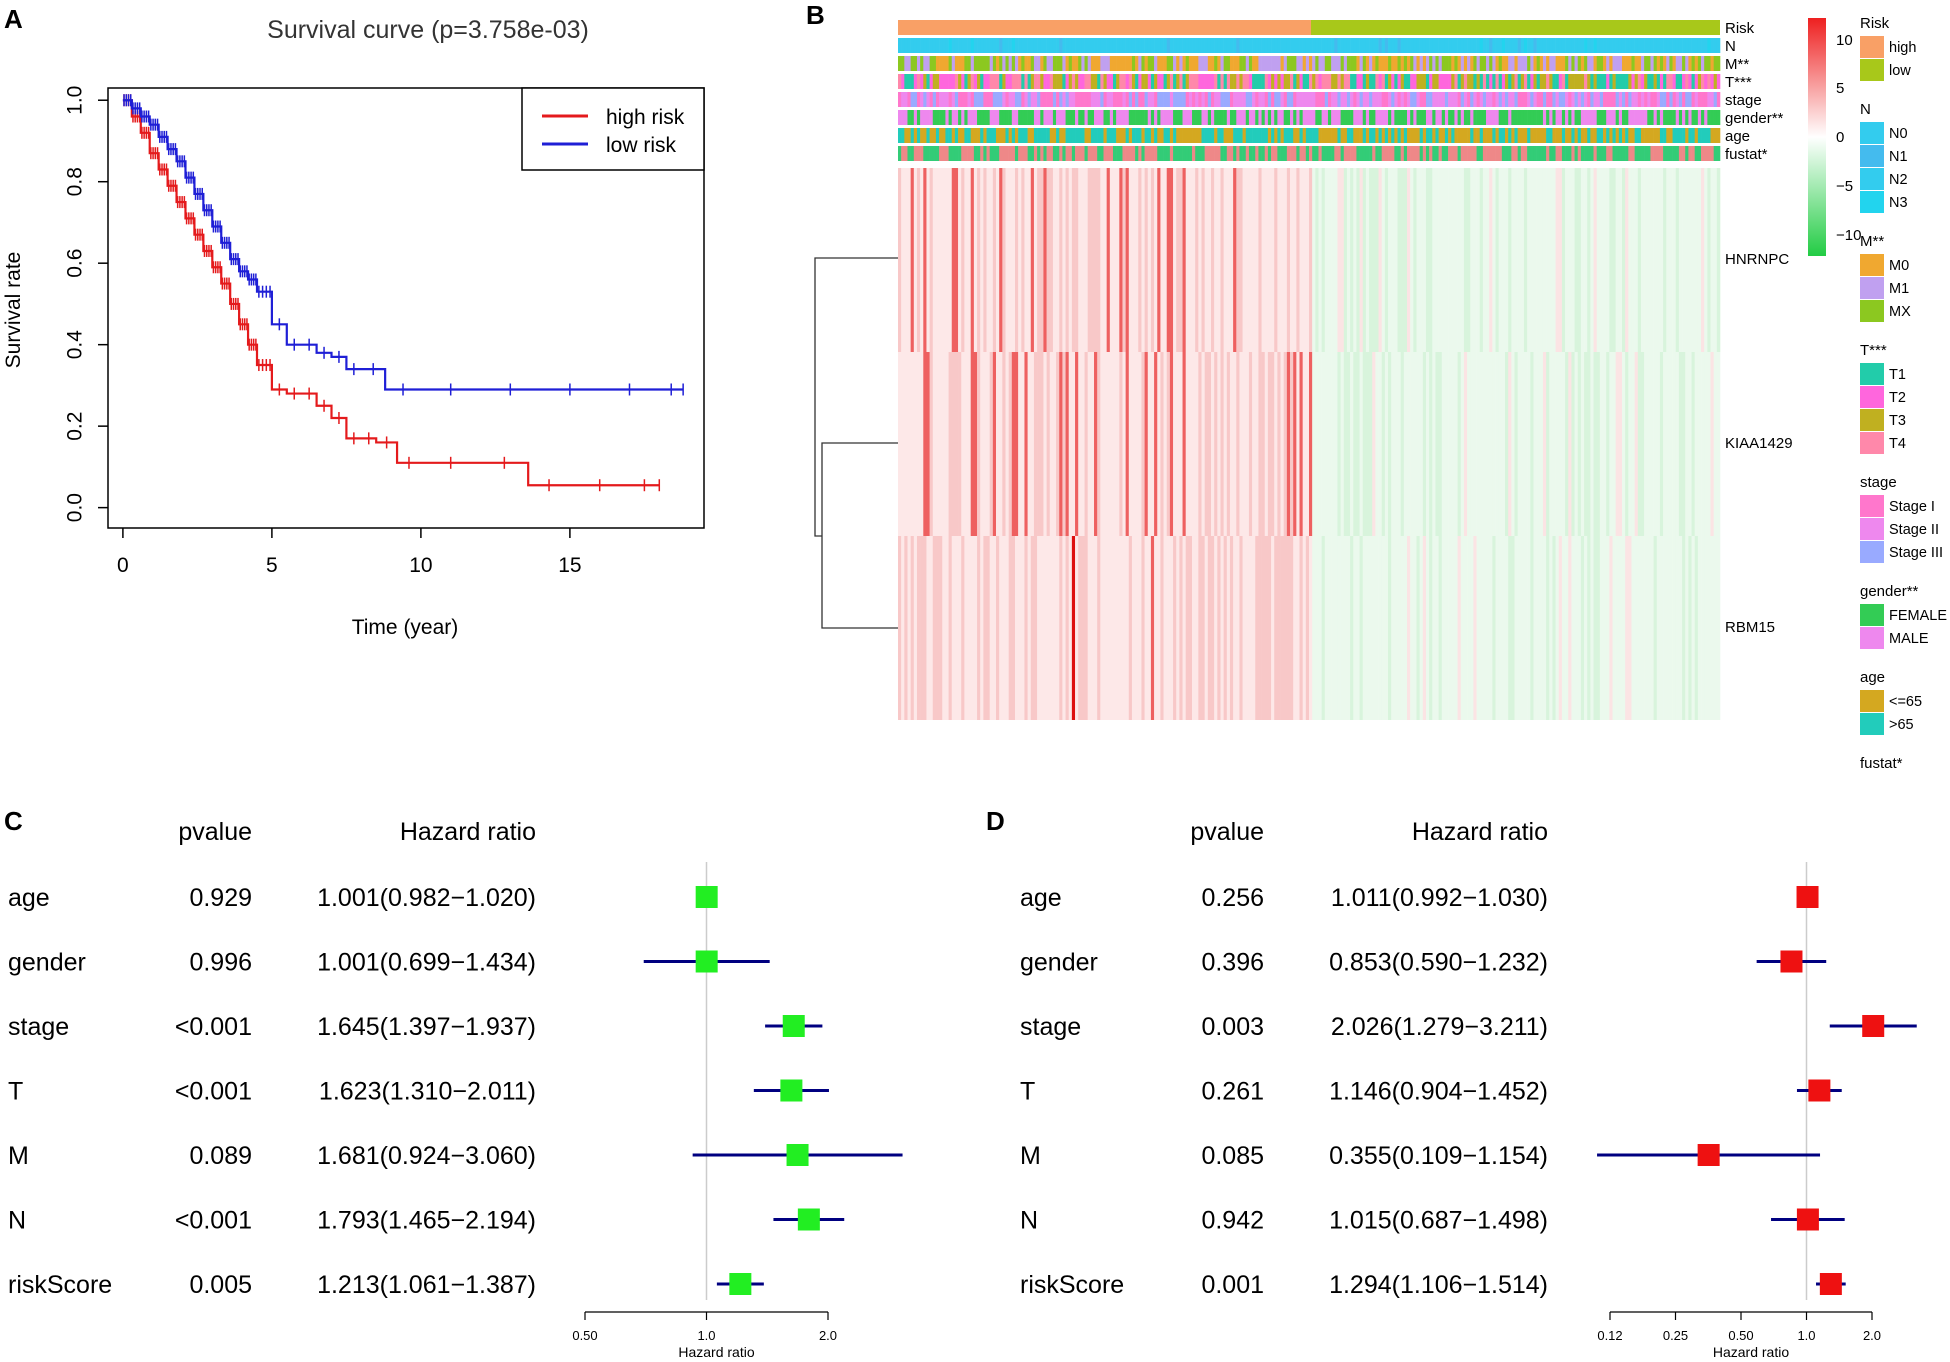 Image resolution: width=1950 pixels, height=1362 pixels. Describe the element at coordinates (220, 1285) in the screenshot. I see `row-pvalue: 0.005` at that location.